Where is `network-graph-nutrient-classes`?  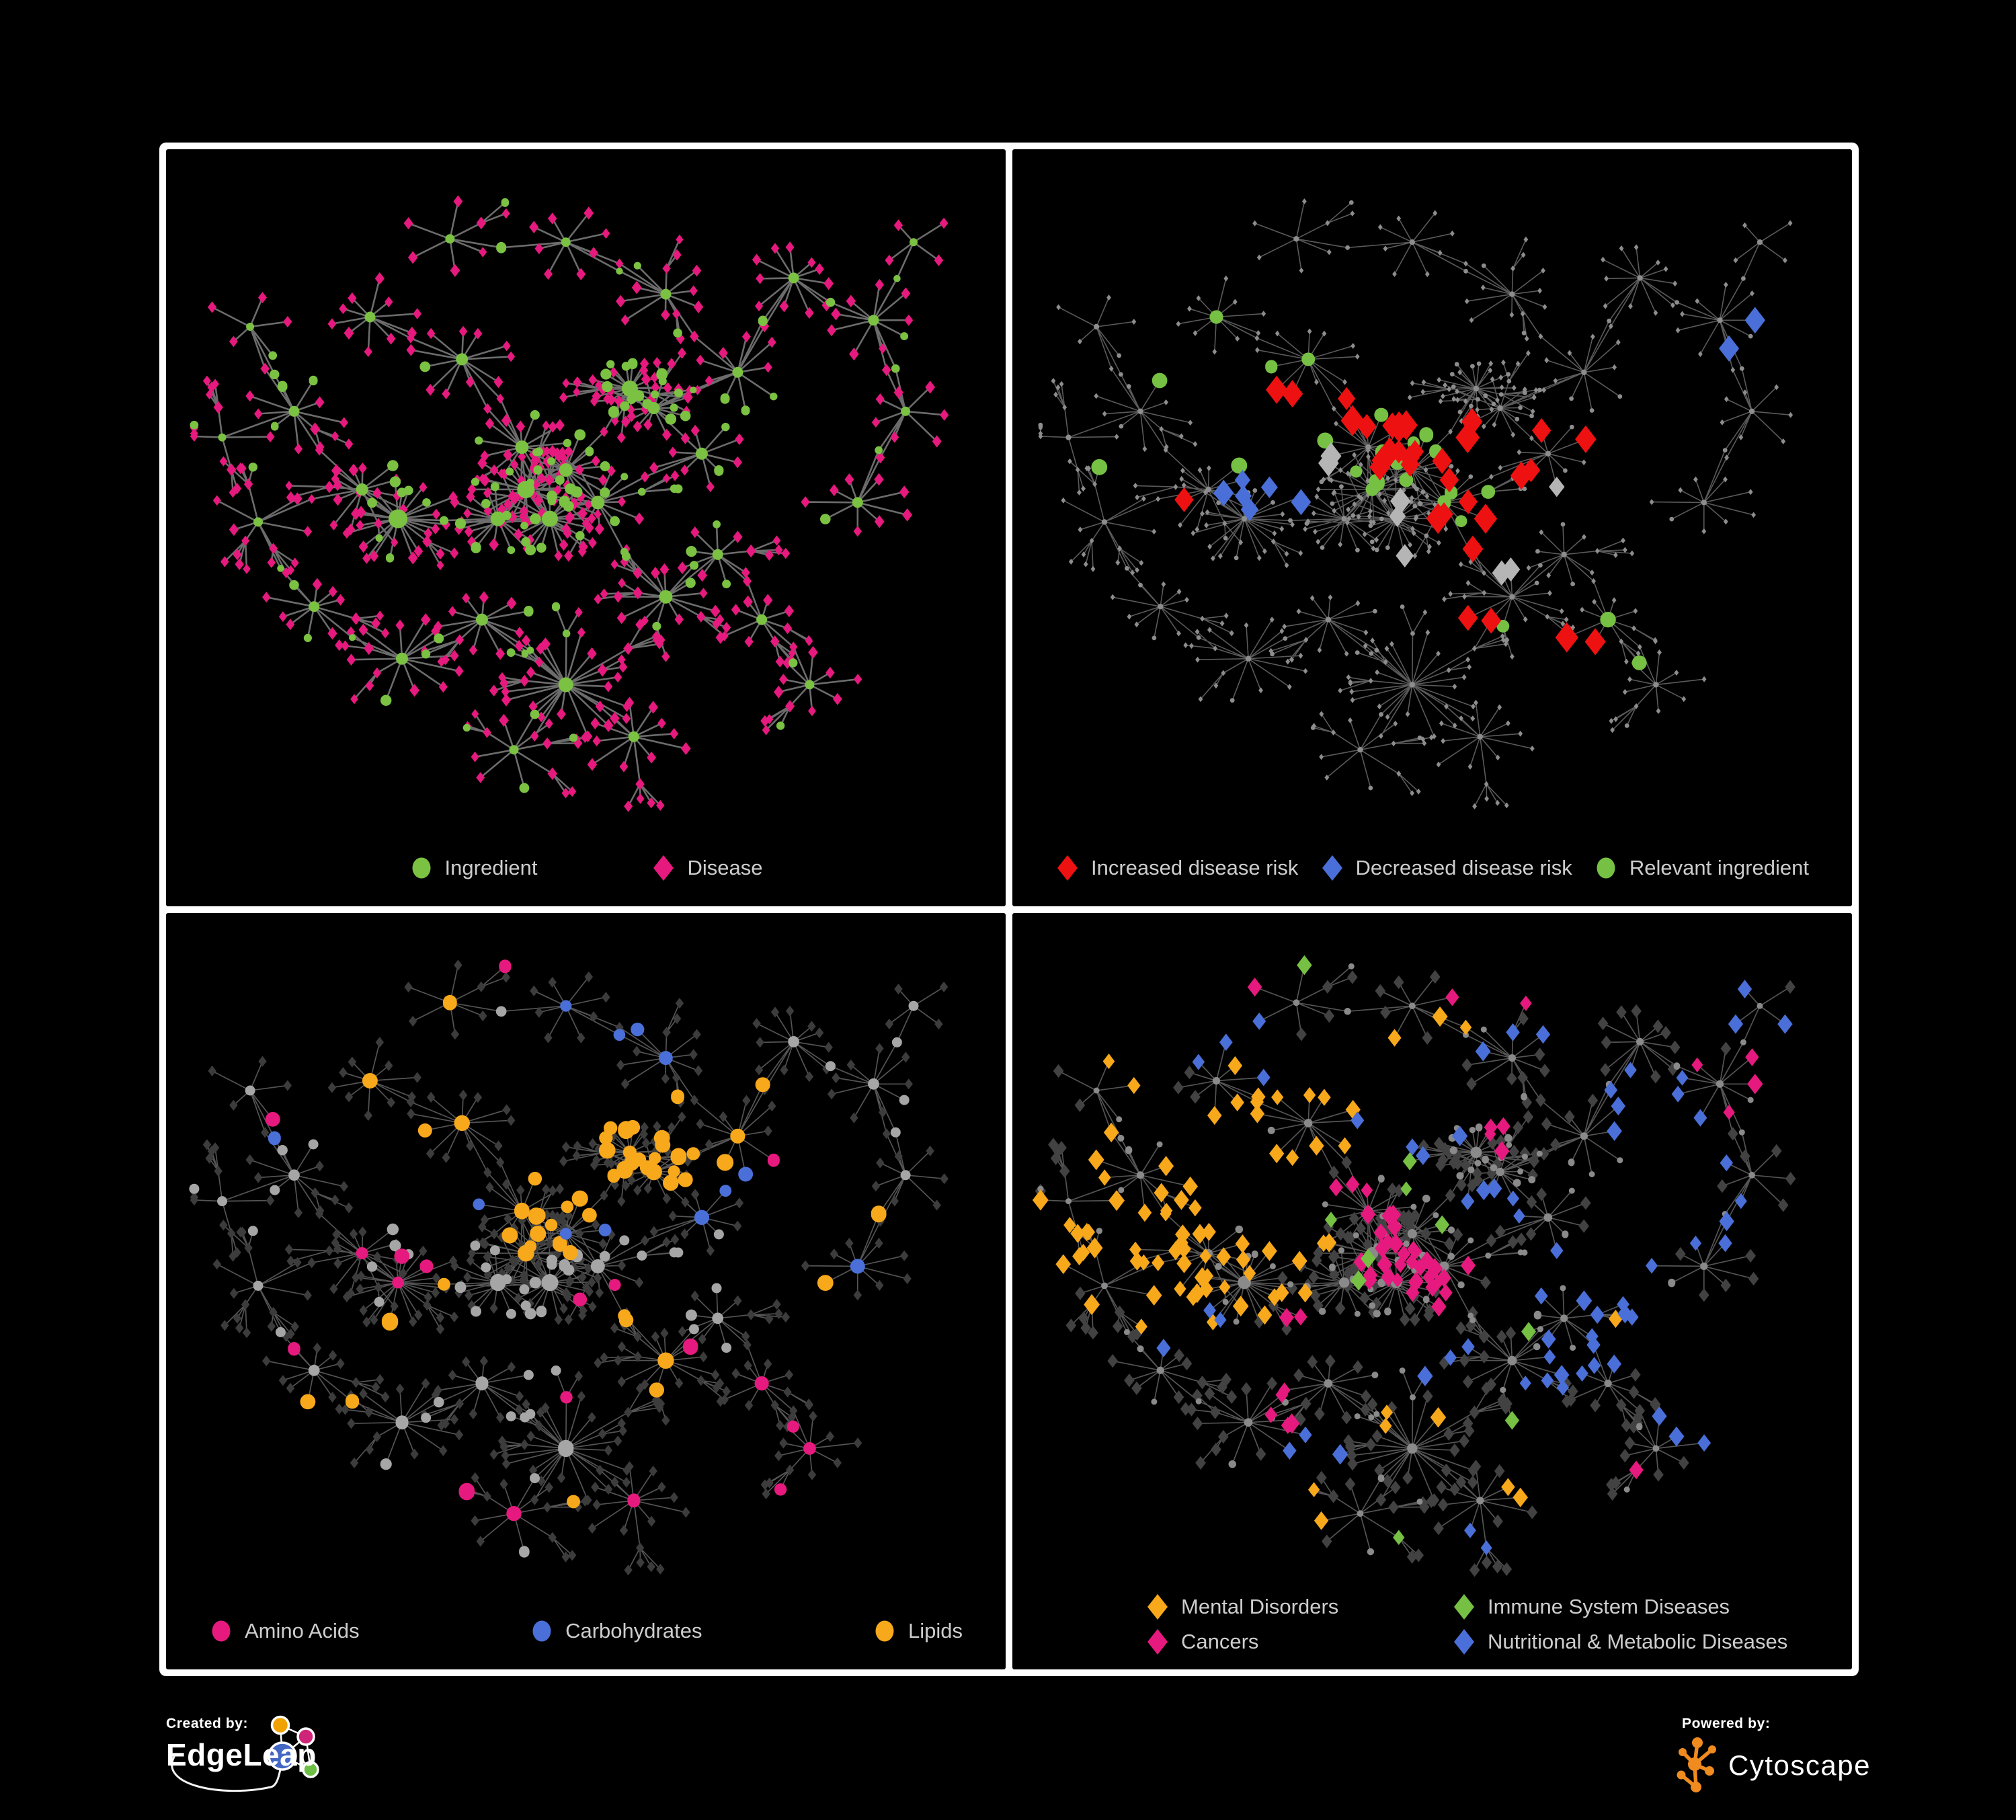 network-graph-nutrient-classes is located at coordinates (569, 1267).